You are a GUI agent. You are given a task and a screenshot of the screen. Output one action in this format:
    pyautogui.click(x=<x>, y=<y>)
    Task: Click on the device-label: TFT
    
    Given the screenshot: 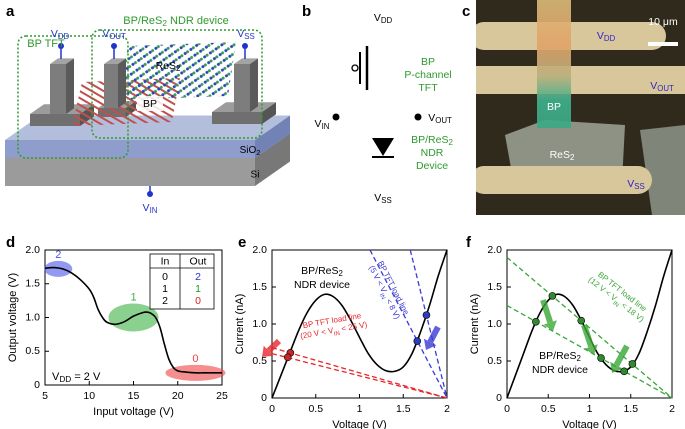 What is the action you would take?
    pyautogui.click(x=428, y=88)
    